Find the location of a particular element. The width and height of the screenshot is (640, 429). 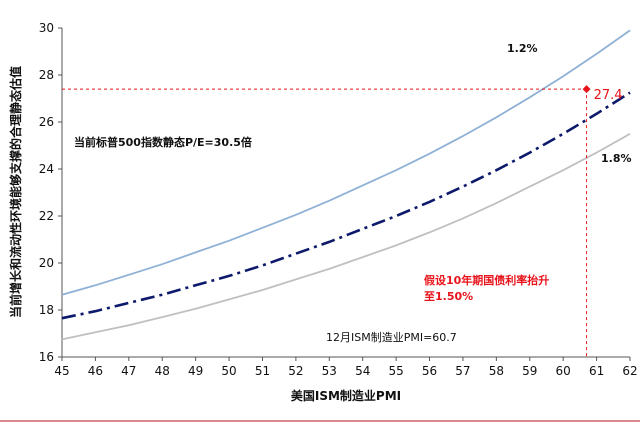

x-tick-label: 49 is located at coordinates (195, 371).